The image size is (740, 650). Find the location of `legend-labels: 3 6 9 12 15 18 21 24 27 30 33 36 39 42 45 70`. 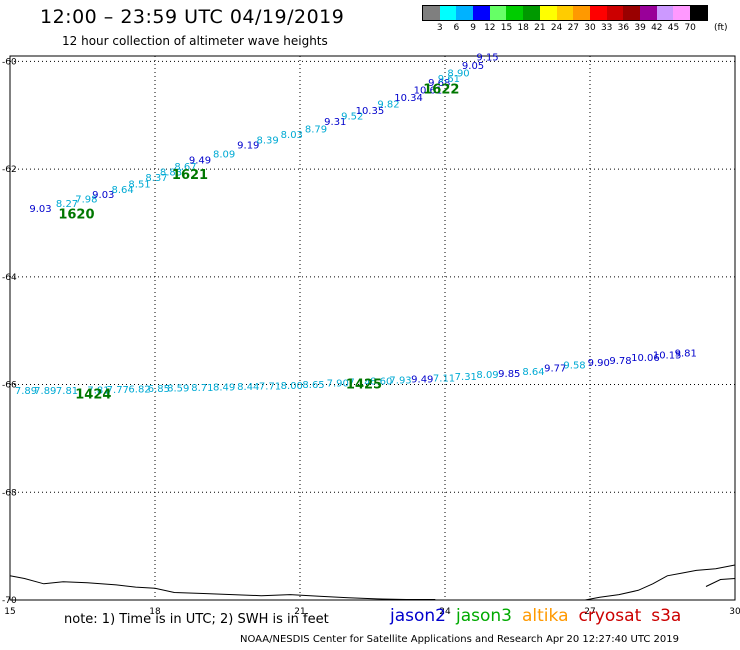

legend-labels: 3 6 9 12 15 18 21 24 27 30 33 36 39 42 45 70 is located at coordinates (565, 28).